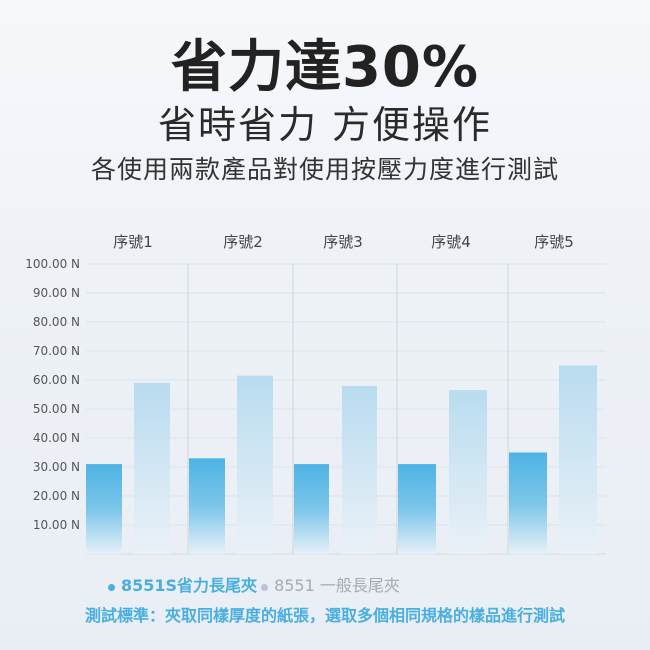 The image size is (650, 650). What do you see at coordinates (243, 242) in the screenshot?
I see `category-label: 序號2` at bounding box center [243, 242].